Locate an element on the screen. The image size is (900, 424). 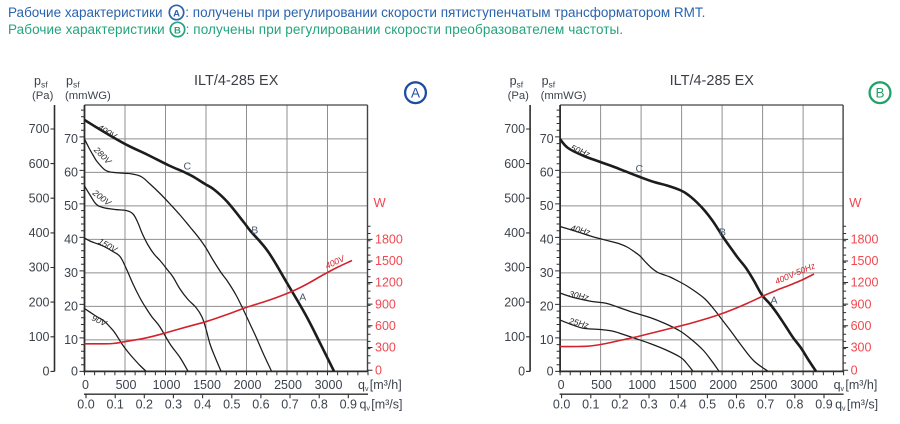
svg-text: 0.7 is located at coordinates (765, 405).